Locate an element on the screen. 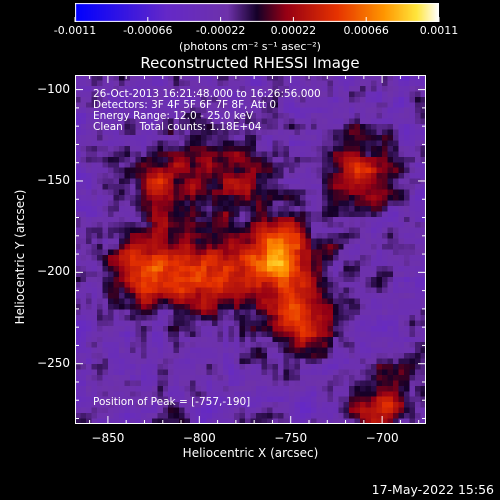 This screenshot has width=500, height=500. info-energy: Energy Range: 12.0 - 25.0 keV is located at coordinates (173, 116).